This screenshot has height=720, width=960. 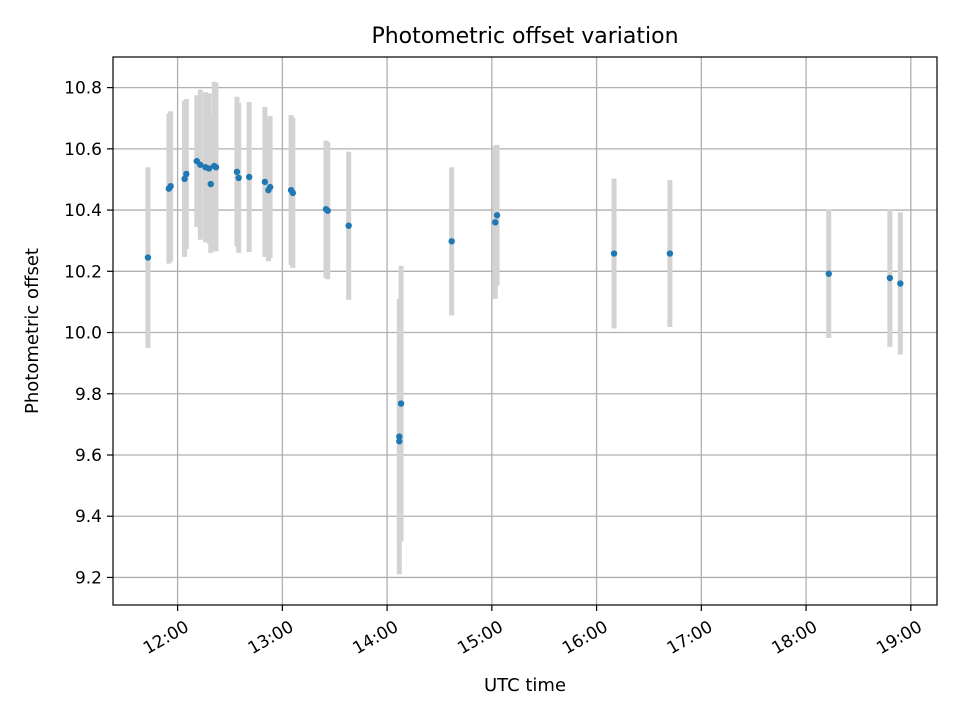 I want to click on y-axis-label: Photometric offset, so click(x=32, y=331).